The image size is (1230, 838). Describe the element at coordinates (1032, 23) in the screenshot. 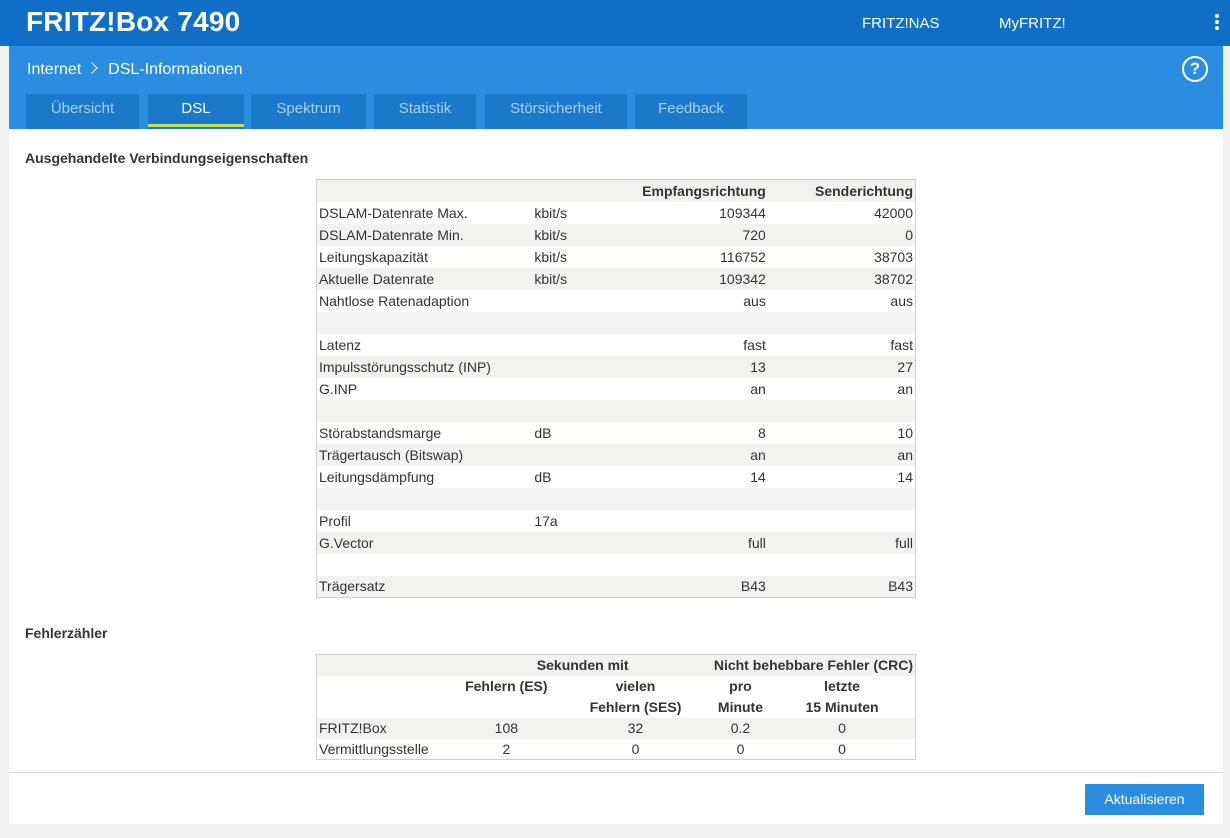

I see `myfritz-link: MyFRITZ!` at that location.